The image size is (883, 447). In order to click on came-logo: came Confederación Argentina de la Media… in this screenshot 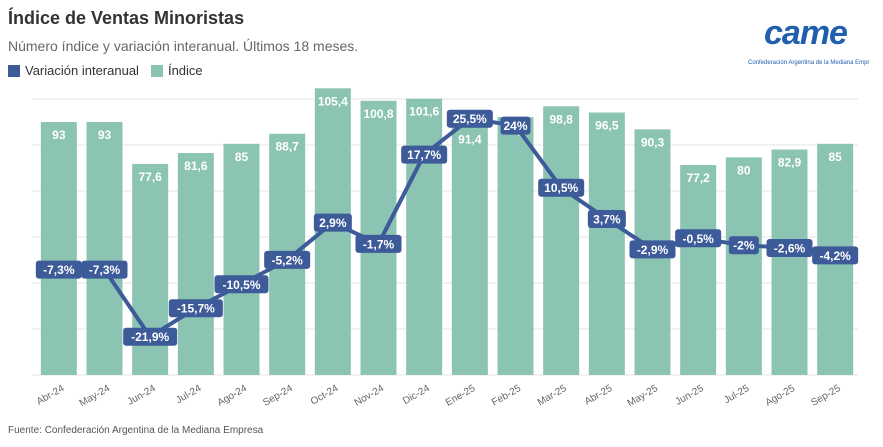, I will do `click(808, 44)`.